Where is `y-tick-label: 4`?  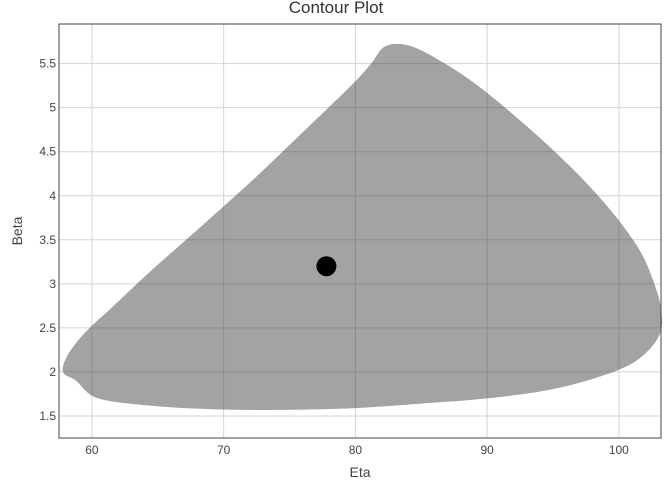 y-tick-label: 4 is located at coordinates (52, 196).